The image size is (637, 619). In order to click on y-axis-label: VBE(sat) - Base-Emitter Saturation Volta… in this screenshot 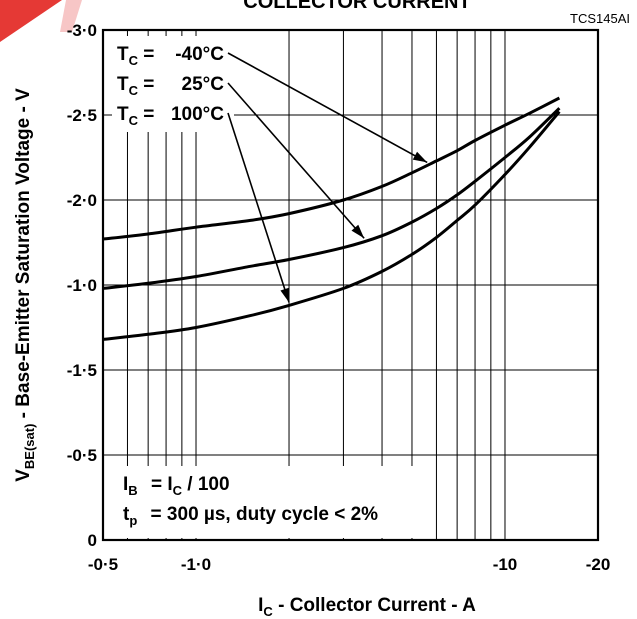, I will do `click(25, 285)`.